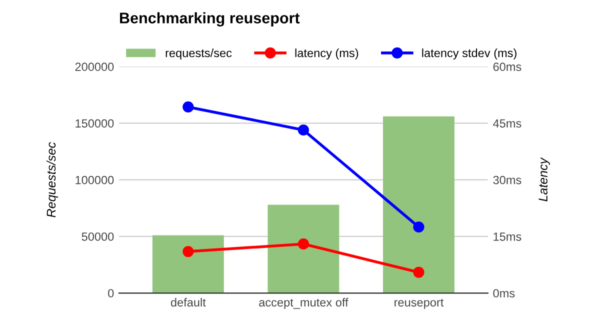  I want to click on y-axis-title: Requests/sec, so click(52, 180).